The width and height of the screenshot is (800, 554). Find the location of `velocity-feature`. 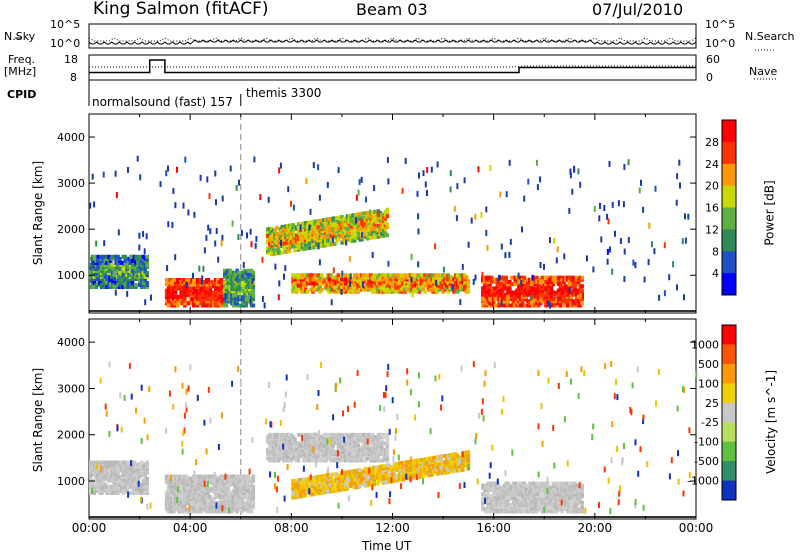

velocity-feature is located at coordinates (532, 497).